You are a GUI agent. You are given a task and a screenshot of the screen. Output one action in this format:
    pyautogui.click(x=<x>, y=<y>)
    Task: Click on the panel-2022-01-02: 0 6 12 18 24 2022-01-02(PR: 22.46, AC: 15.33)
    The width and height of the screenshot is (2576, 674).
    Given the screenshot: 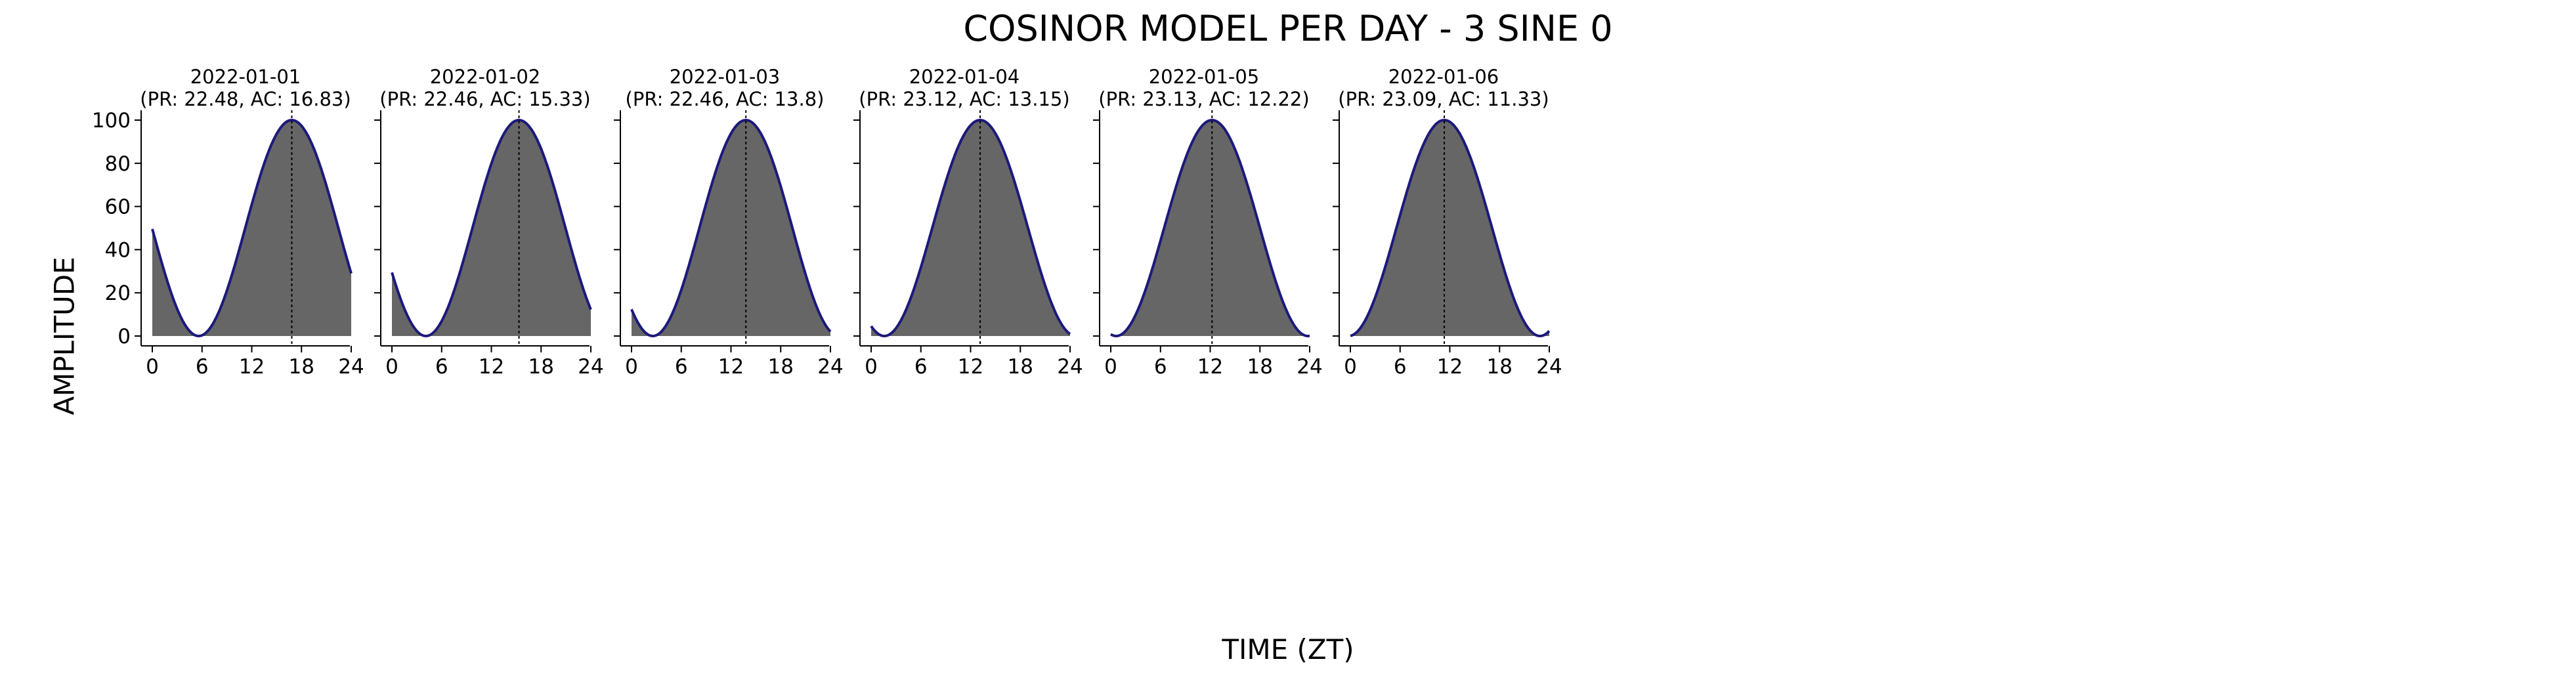 What is the action you would take?
    pyautogui.click(x=489, y=222)
    